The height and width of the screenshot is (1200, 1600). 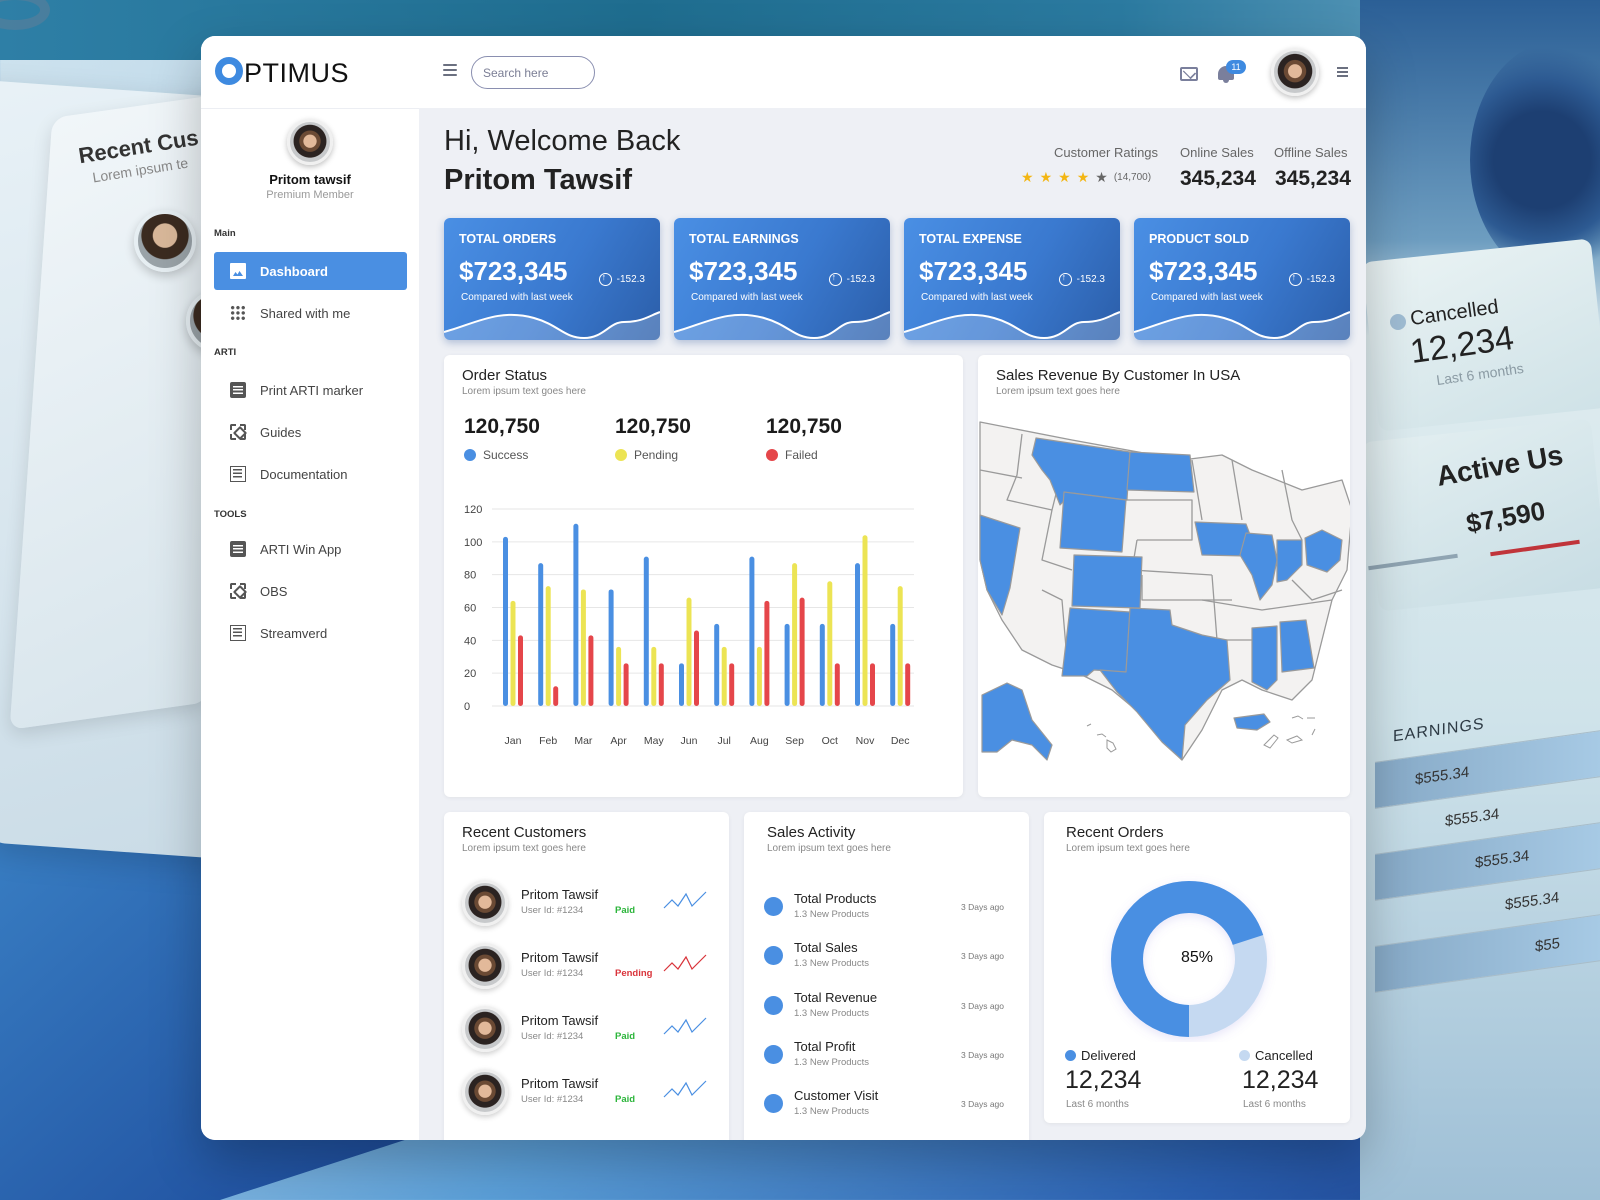 What do you see at coordinates (826, 948) in the screenshot?
I see `activity-title: Total Sales` at bounding box center [826, 948].